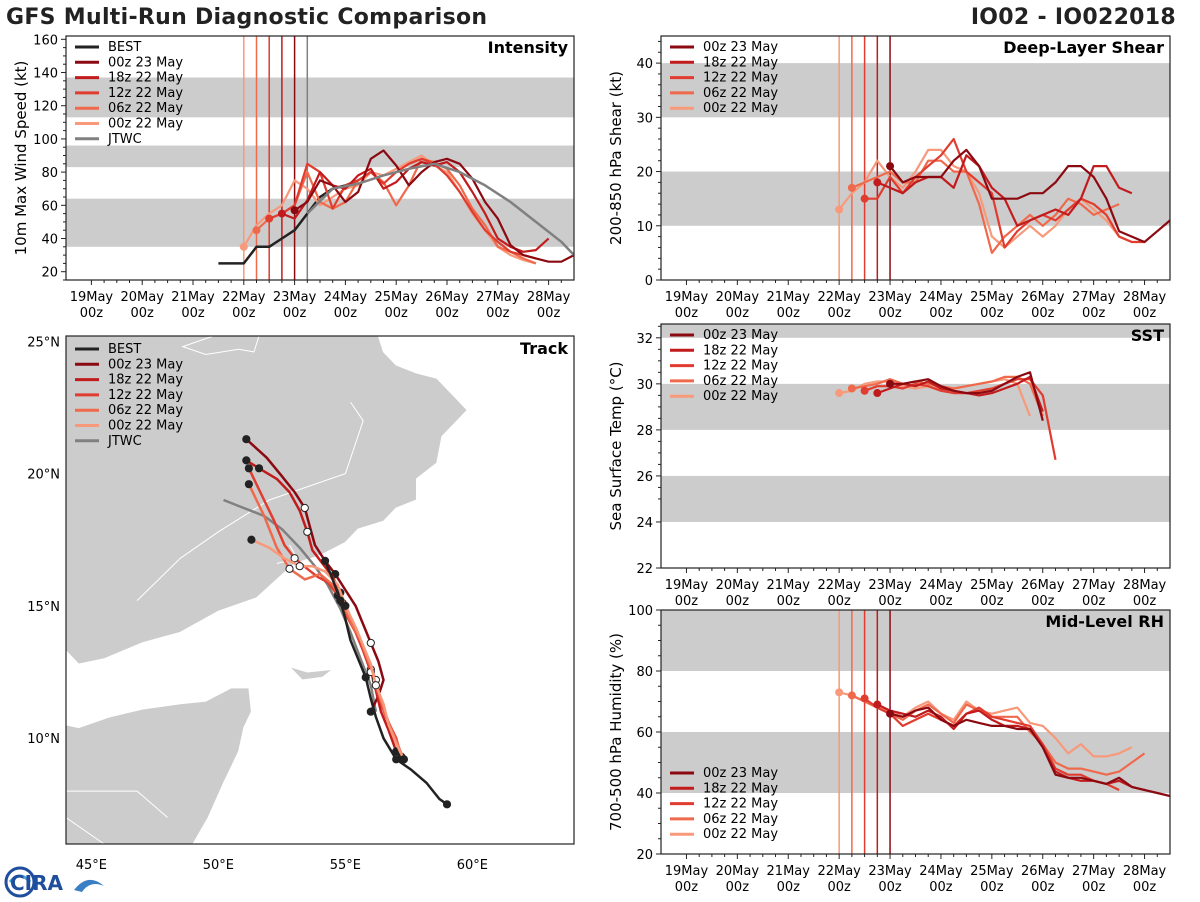 The width and height of the screenshot is (1200, 902). What do you see at coordinates (145, 395) in the screenshot?
I see `track-legend-label: 12z 22 May` at bounding box center [145, 395].